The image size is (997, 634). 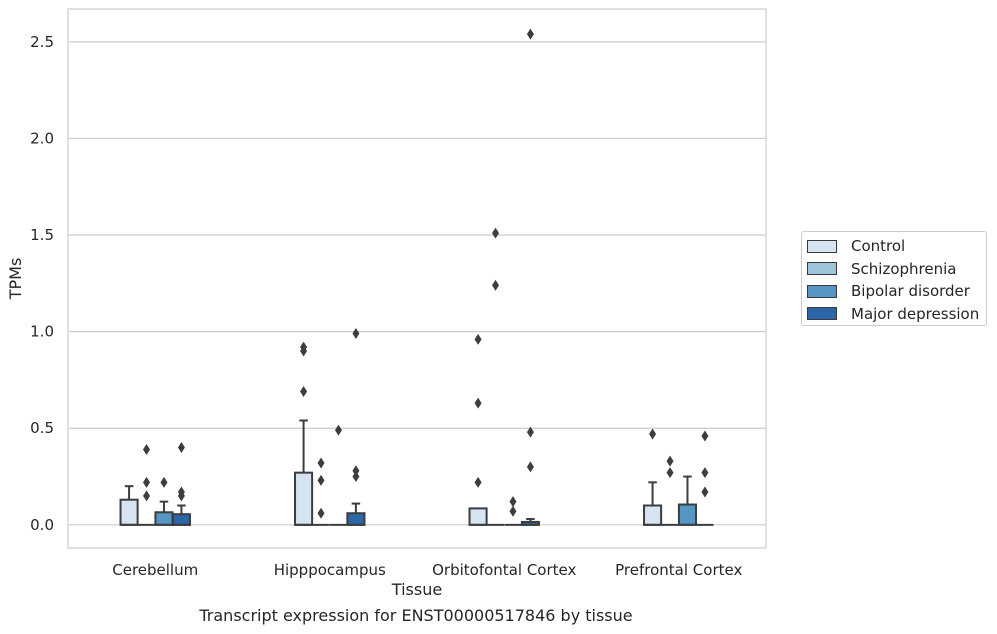 What do you see at coordinates (42, 525) in the screenshot?
I see `y-tick-label: 0.0` at bounding box center [42, 525].